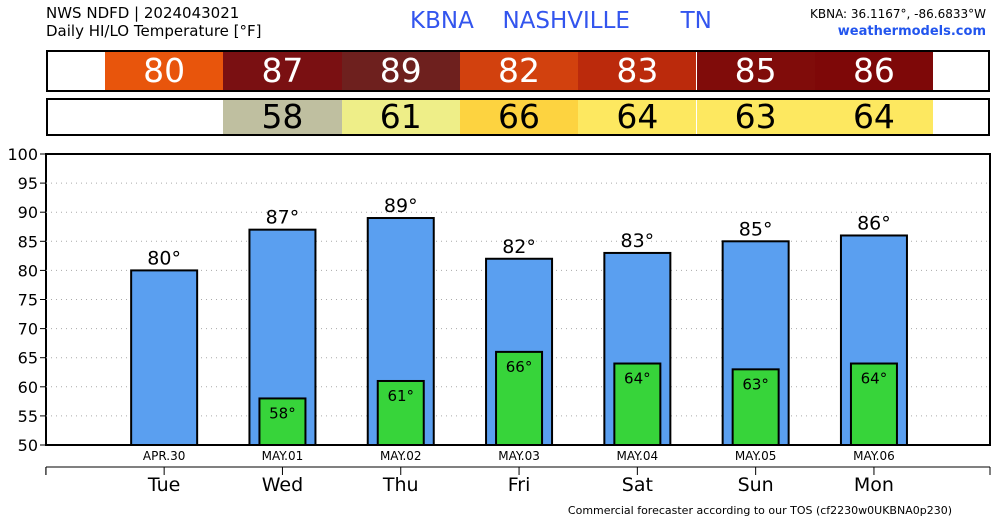 The height and width of the screenshot is (520, 1000). Describe the element at coordinates (283, 218) in the screenshot. I see `high-data-label: 87°` at that location.